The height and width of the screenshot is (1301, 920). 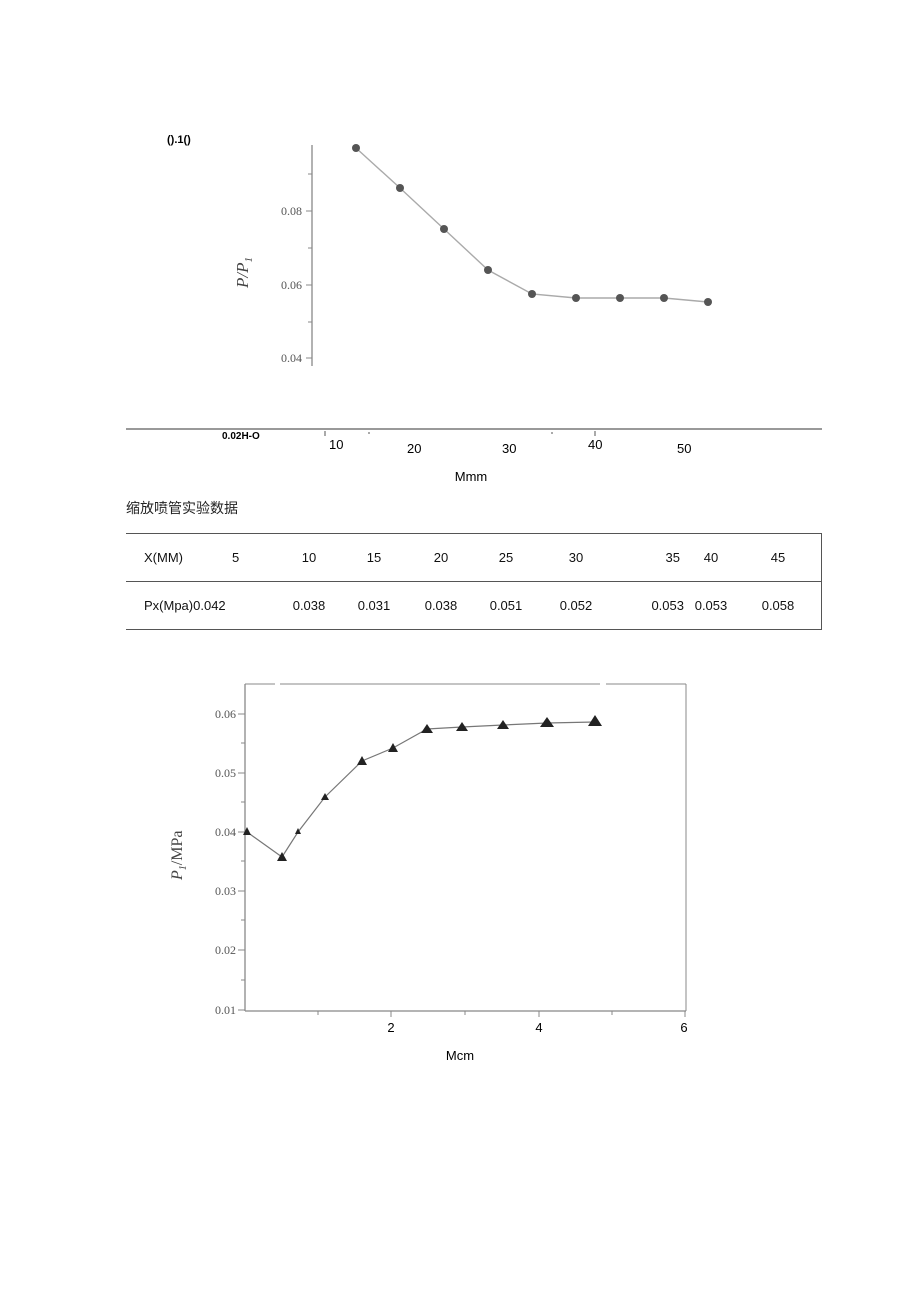 What do you see at coordinates (471, 476) in the screenshot?
I see `chart1-x-label: Mmm` at bounding box center [471, 476].